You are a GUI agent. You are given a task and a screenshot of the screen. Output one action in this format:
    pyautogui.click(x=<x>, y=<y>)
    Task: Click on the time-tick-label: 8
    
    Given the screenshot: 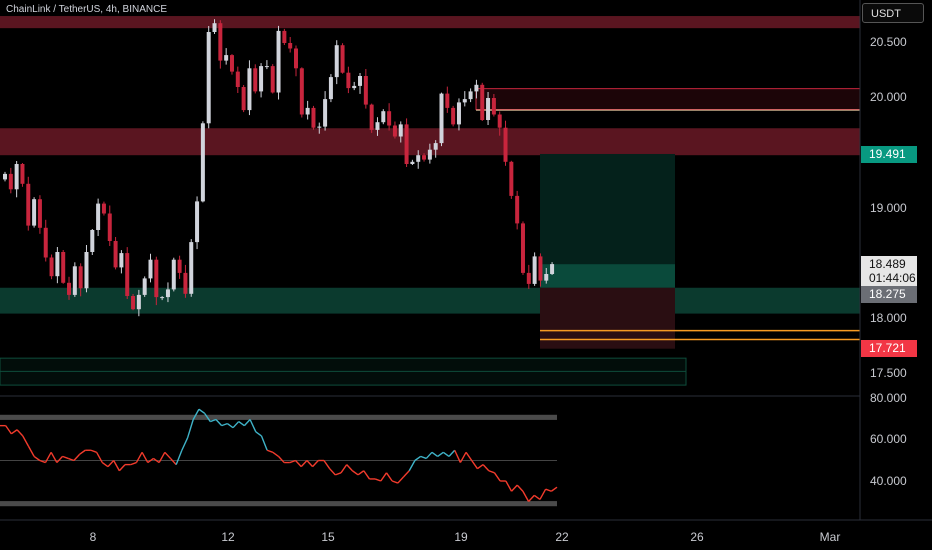 What is the action you would take?
    pyautogui.click(x=93, y=537)
    